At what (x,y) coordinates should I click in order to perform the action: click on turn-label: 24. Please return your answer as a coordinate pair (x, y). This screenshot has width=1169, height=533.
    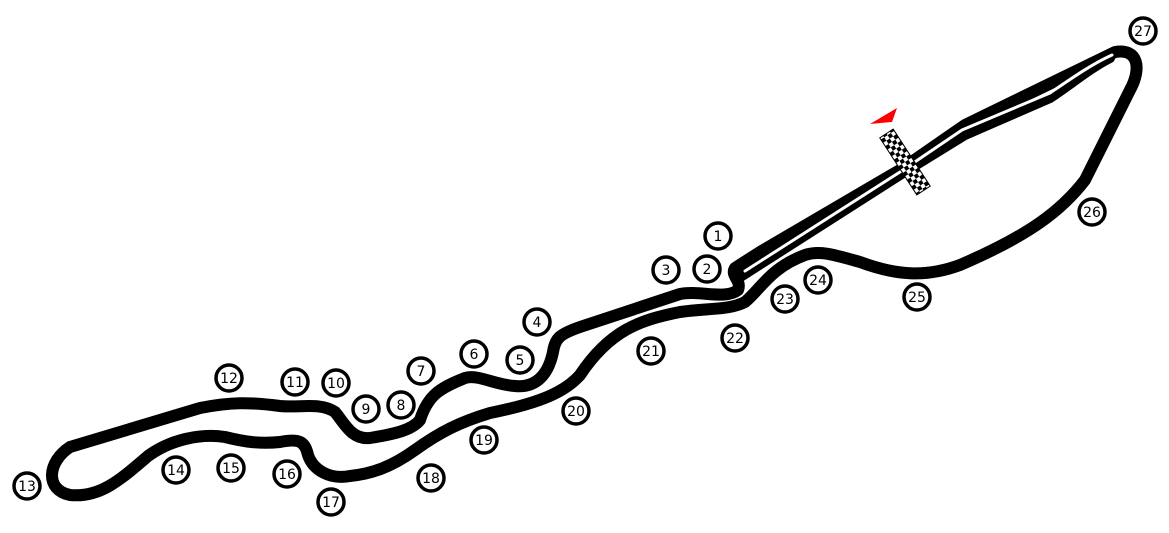
    Looking at the image, I should click on (818, 281).